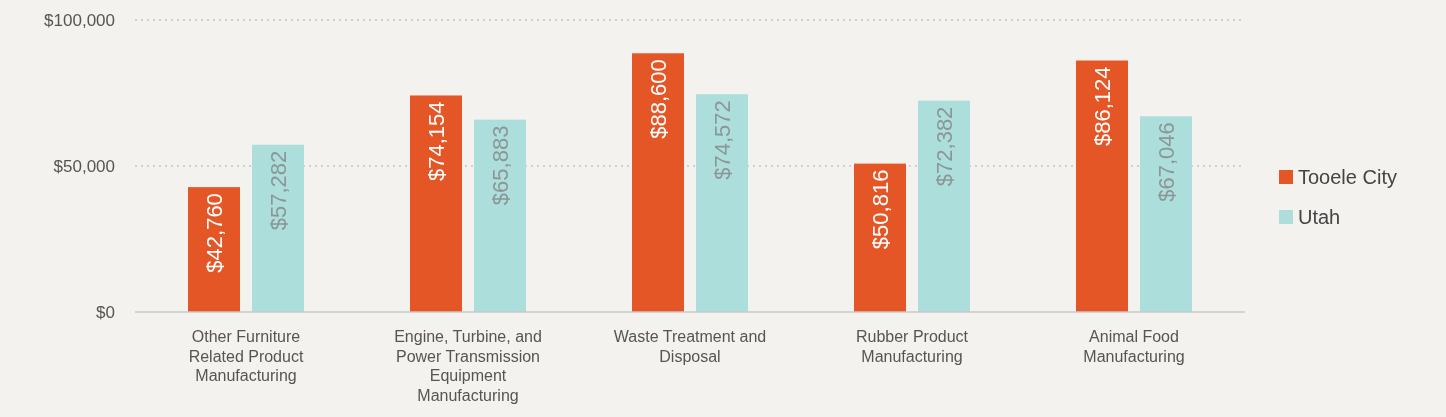 This screenshot has width=1446, height=417. What do you see at coordinates (1134, 346) in the screenshot?
I see `x-tick-label: Animal Food Manufacturing` at bounding box center [1134, 346].